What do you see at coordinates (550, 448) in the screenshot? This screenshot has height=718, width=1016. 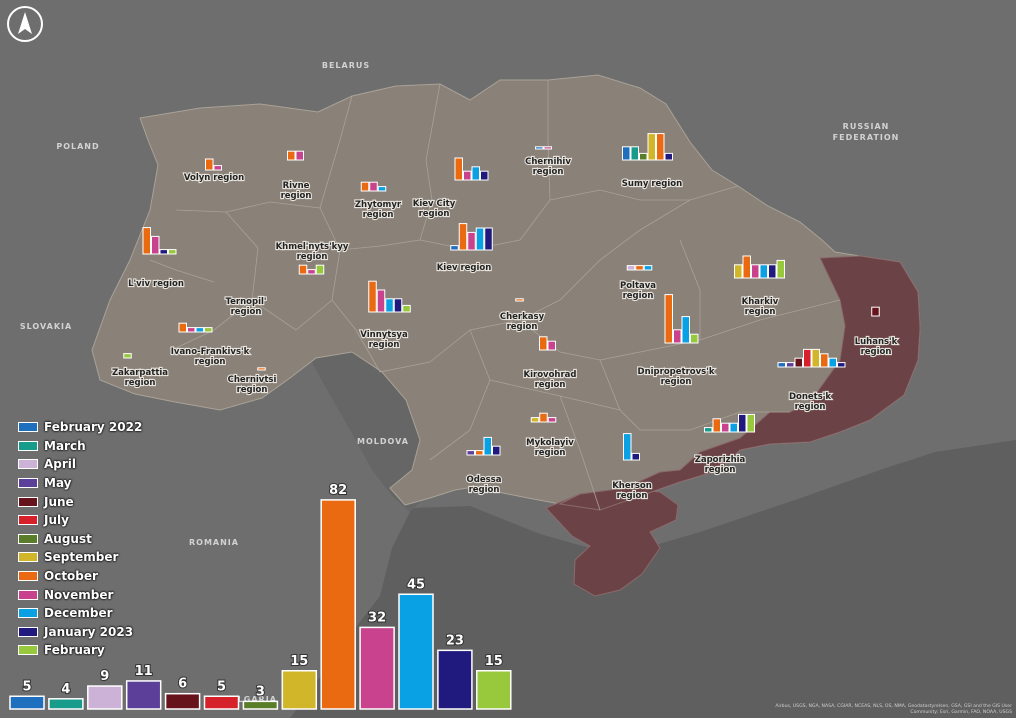 I see `region-label-22: Mykolayiv region` at bounding box center [550, 448].